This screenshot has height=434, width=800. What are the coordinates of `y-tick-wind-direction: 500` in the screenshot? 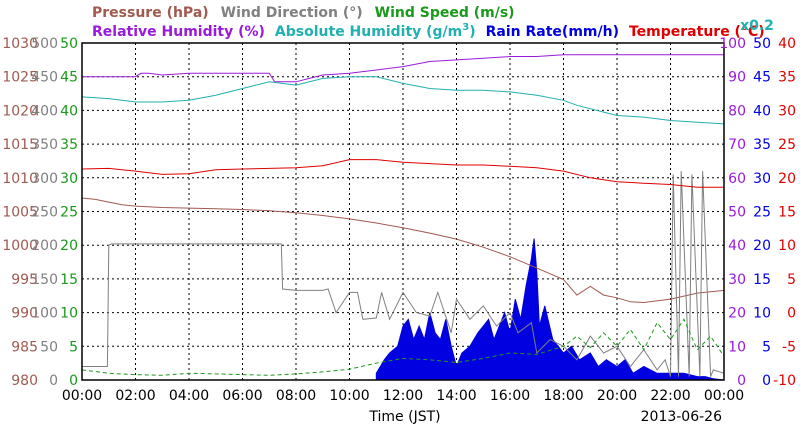 It's located at (44, 44).